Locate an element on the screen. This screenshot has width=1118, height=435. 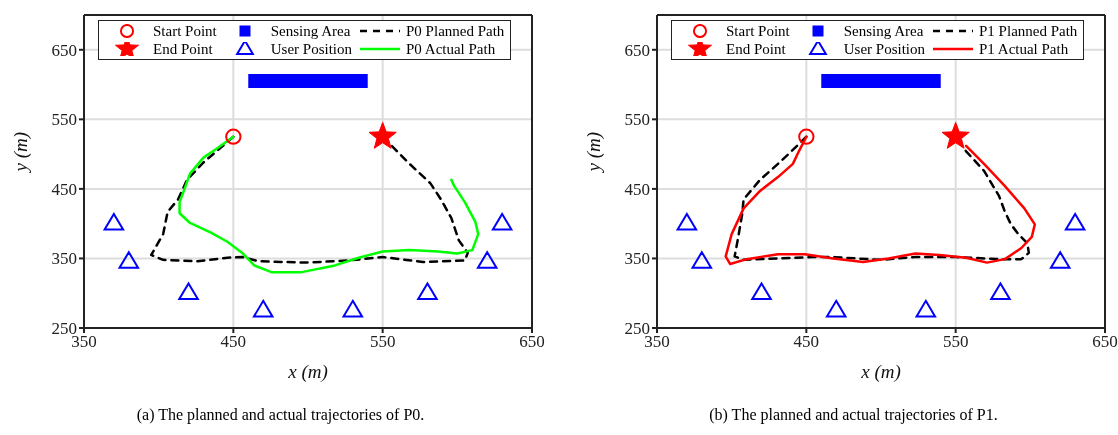
text: (b) The planned and actual trajectories of P1. is located at coordinates (853, 415).